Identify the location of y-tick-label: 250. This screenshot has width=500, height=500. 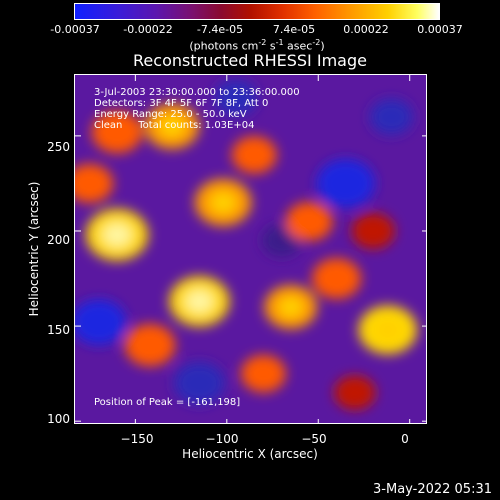
(58, 147).